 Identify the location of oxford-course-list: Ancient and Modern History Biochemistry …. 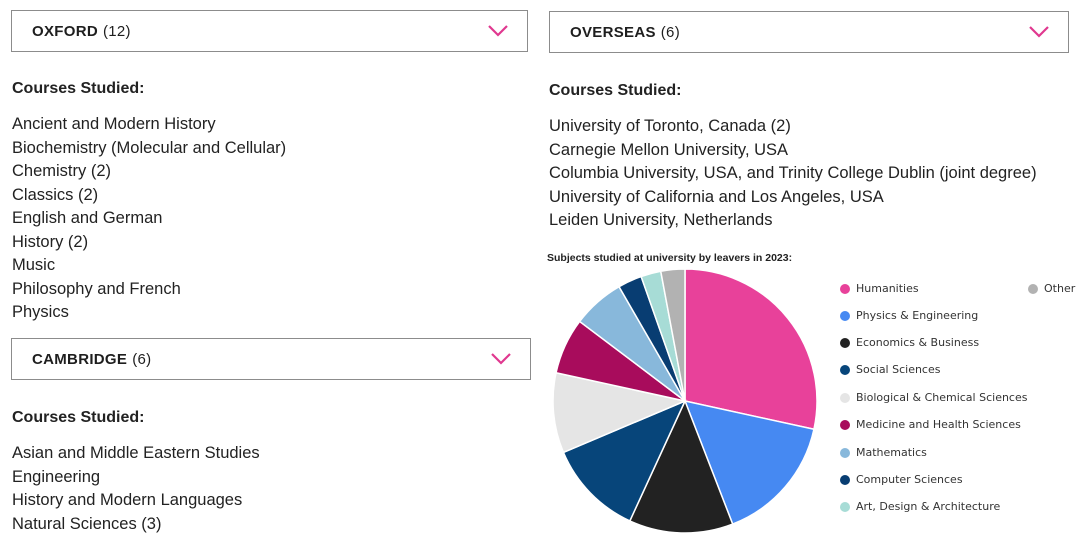
(149, 219).